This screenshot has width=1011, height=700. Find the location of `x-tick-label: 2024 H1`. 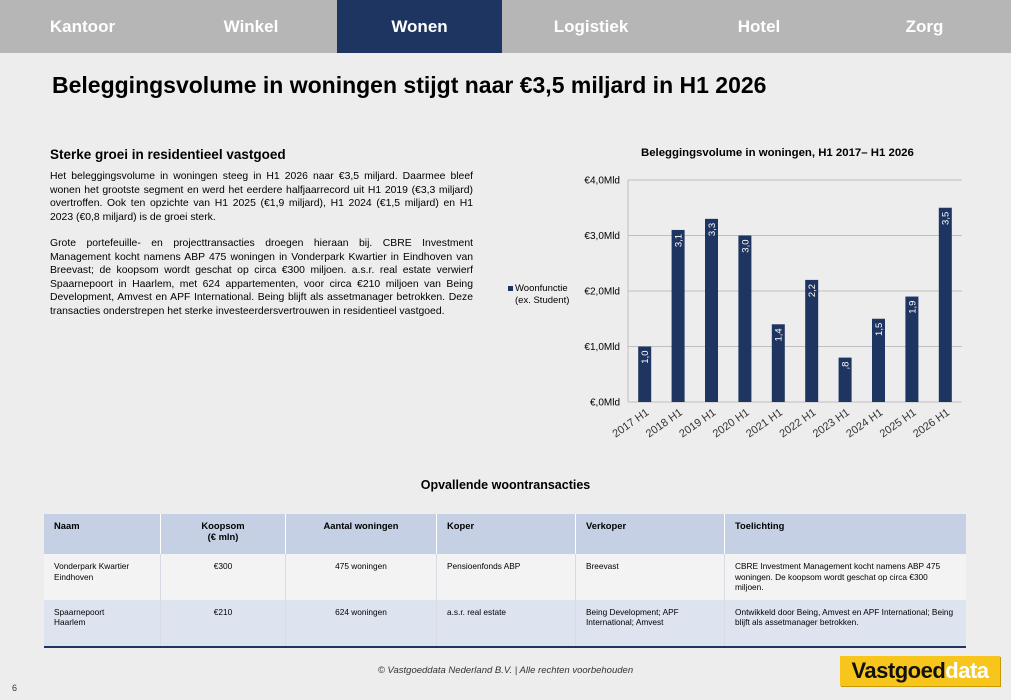

x-tick-label: 2024 H1 is located at coordinates (864, 424).